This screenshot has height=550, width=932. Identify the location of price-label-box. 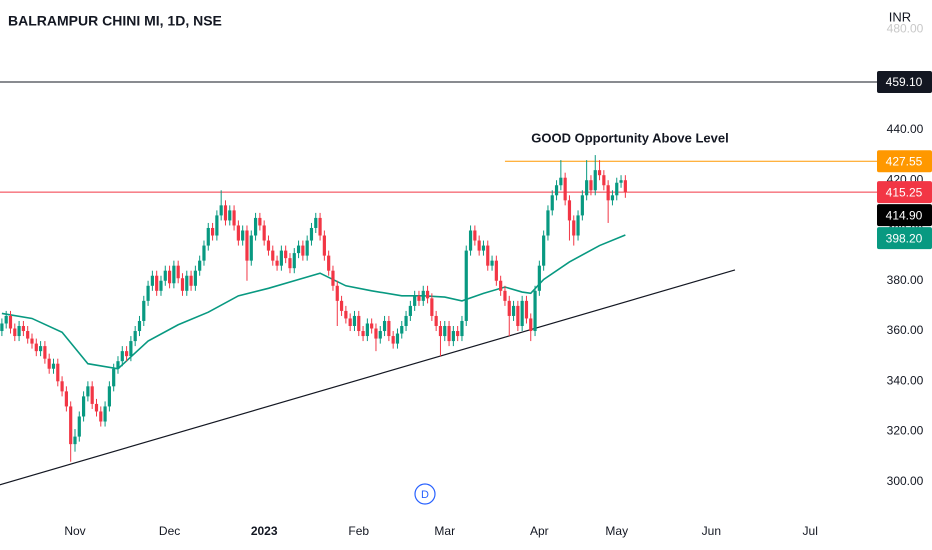
(904, 161).